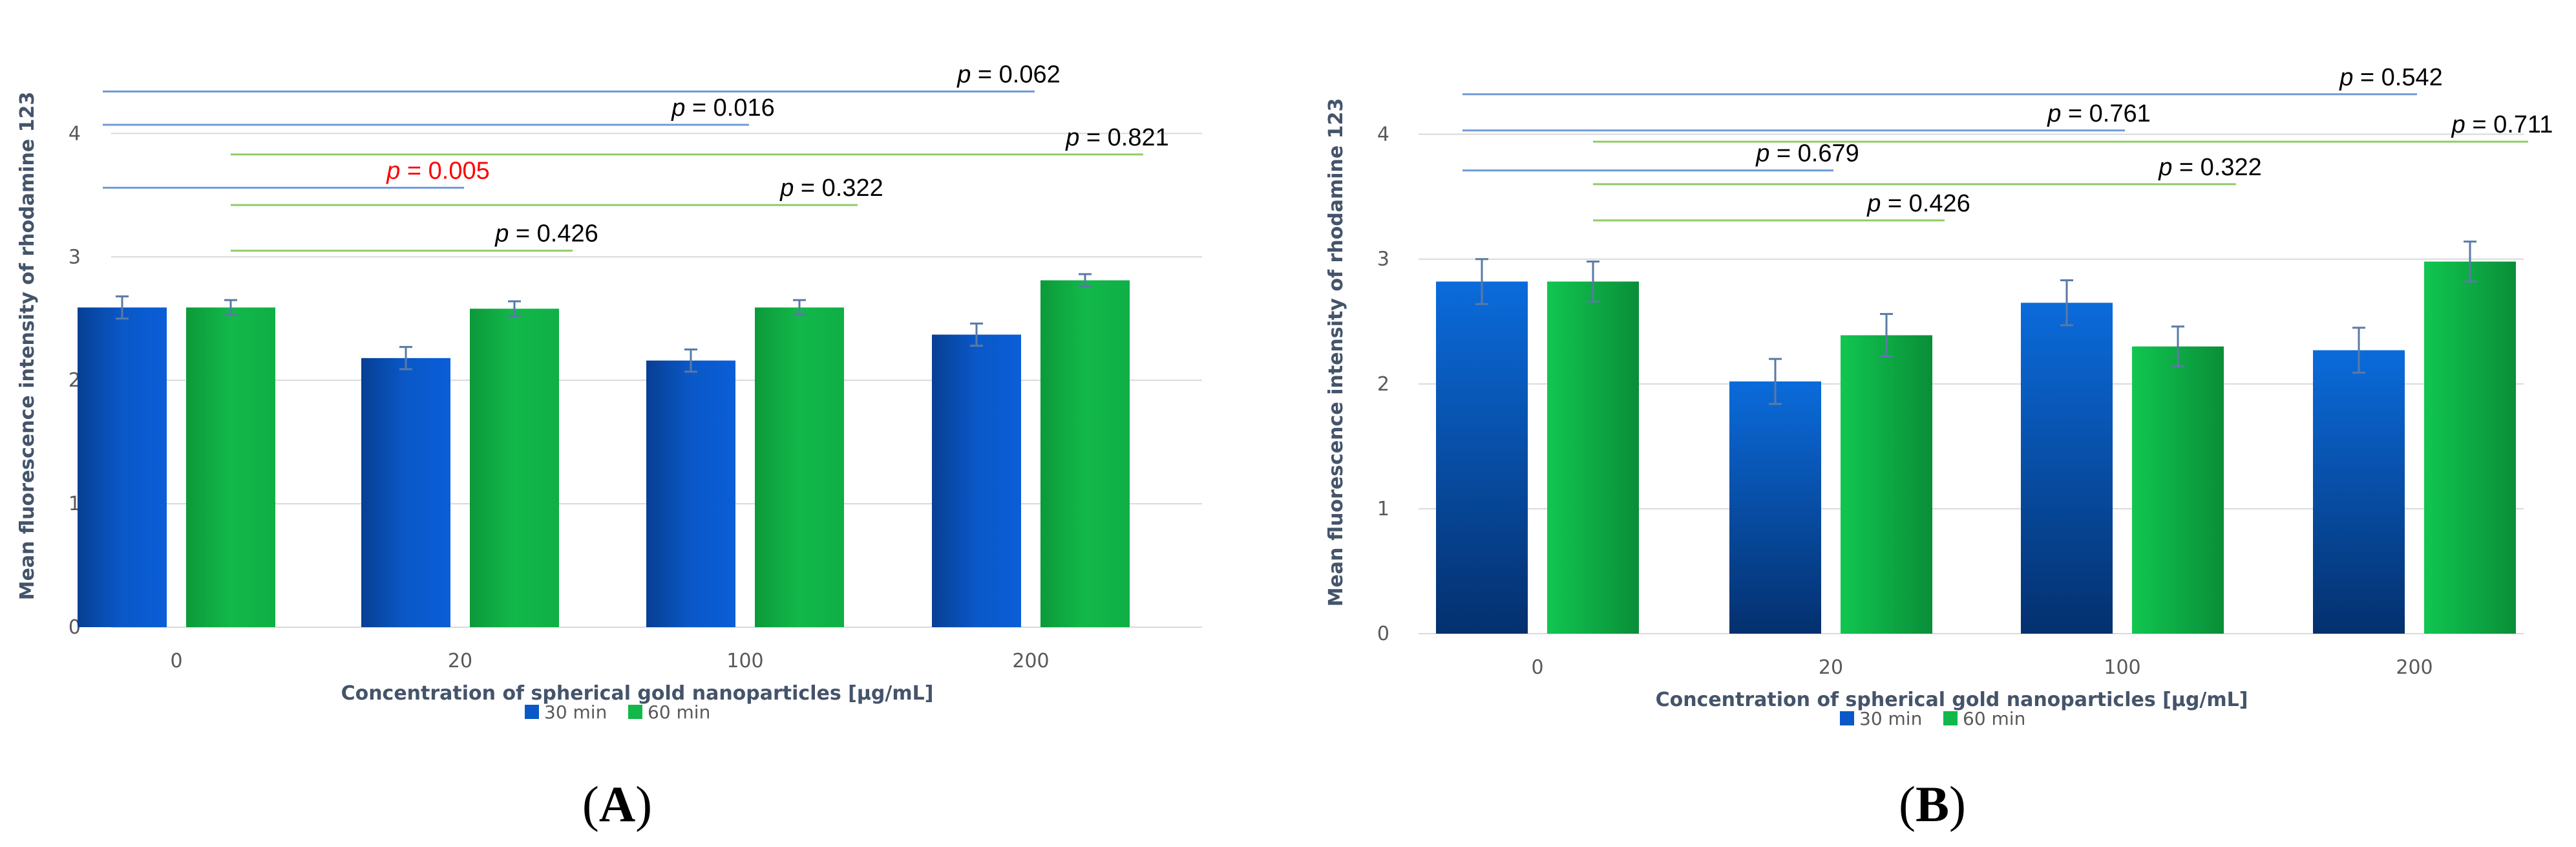 Image resolution: width=2576 pixels, height=847 pixels. Describe the element at coordinates (2391, 77) in the screenshot. I see `p-value-label: p = 0.542` at that location.